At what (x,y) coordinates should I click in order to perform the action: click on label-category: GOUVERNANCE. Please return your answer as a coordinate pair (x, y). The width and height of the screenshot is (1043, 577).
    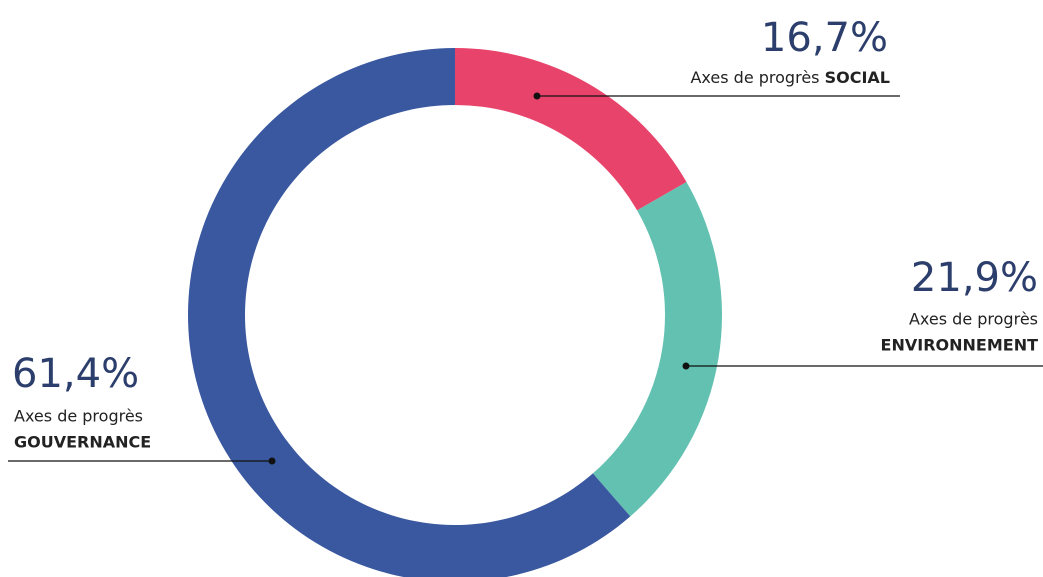
    Looking at the image, I should click on (82, 442).